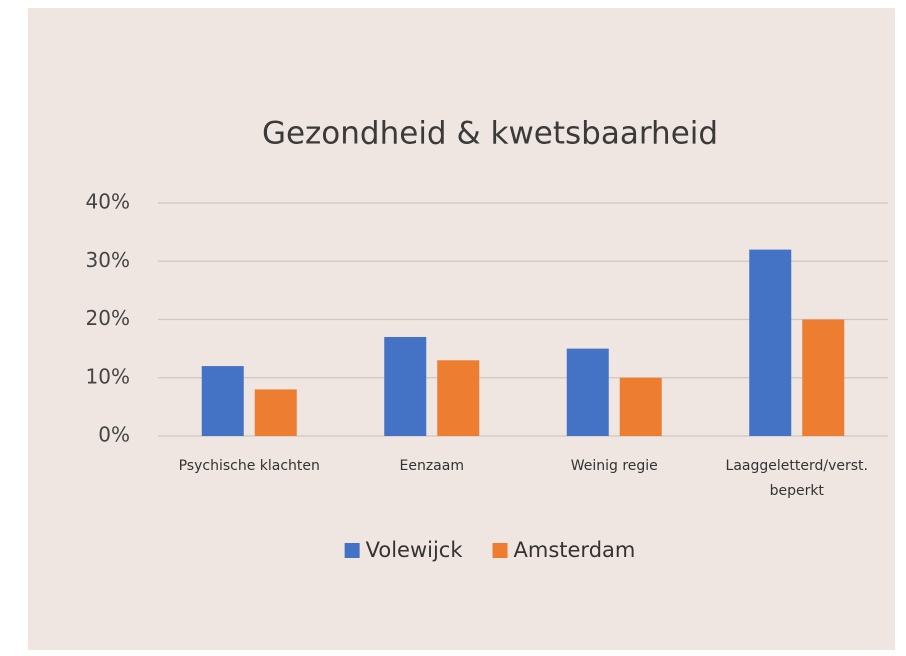 The image size is (906, 656). What do you see at coordinates (575, 550) in the screenshot?
I see `legend-label: Amsterdam` at bounding box center [575, 550].